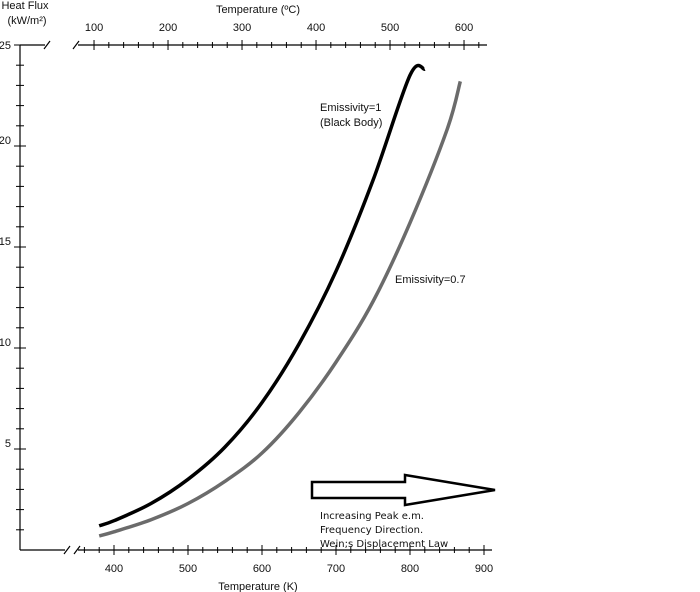 This screenshot has height=592, width=700. I want to click on x-bottom-tick-label: 900, so click(484, 569).